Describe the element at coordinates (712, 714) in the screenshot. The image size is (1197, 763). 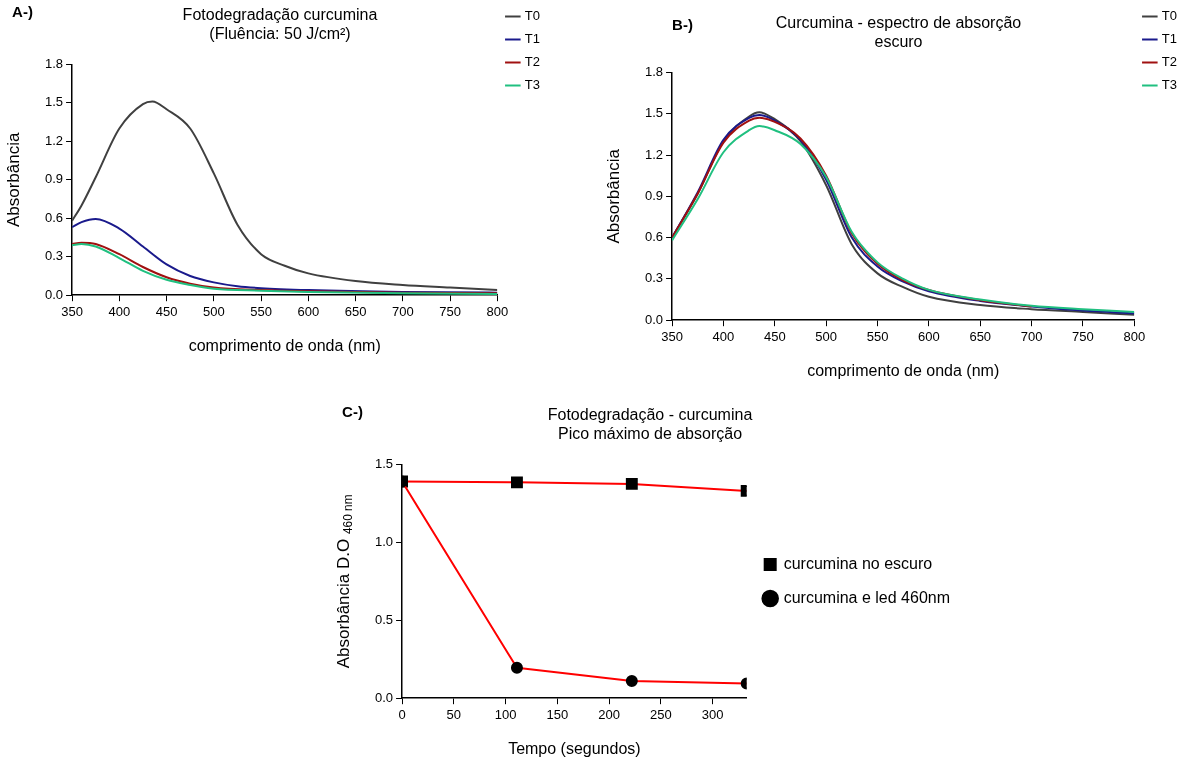
I see `x-tick-label: 300` at that location.